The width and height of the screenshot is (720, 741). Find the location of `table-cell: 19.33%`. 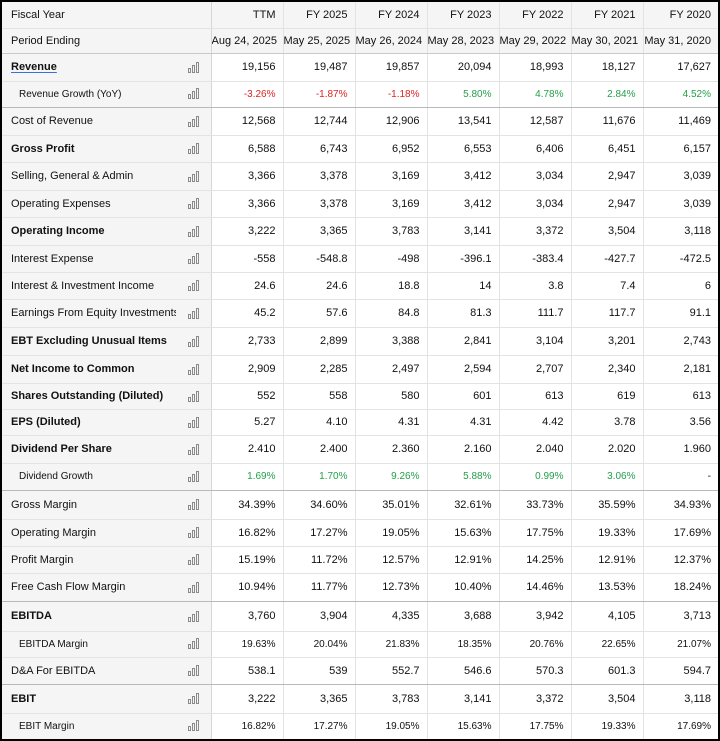

table-cell: 19.33% is located at coordinates (607, 726).